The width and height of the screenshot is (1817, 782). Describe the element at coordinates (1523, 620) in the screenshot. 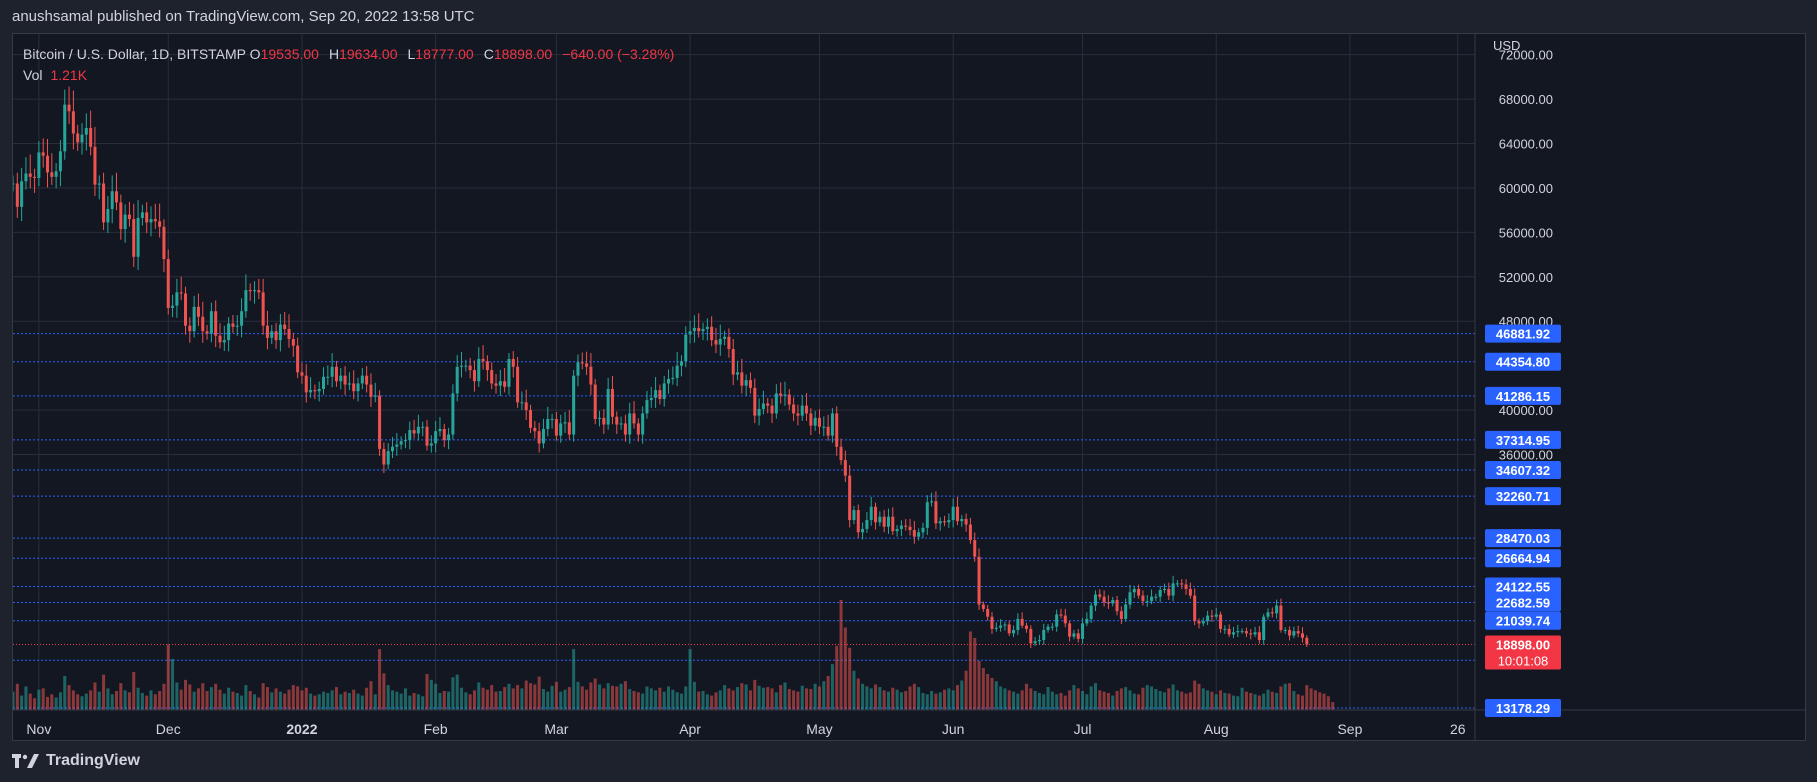

I see `level-label-box` at that location.